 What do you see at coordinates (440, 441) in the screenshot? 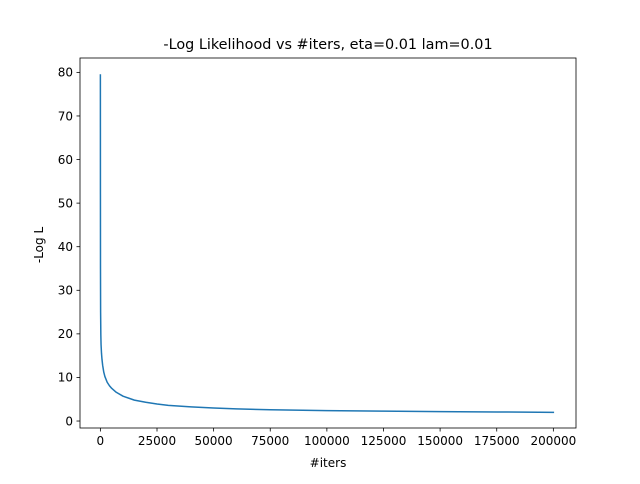
I see `x-tick-label: 150000` at bounding box center [440, 441].